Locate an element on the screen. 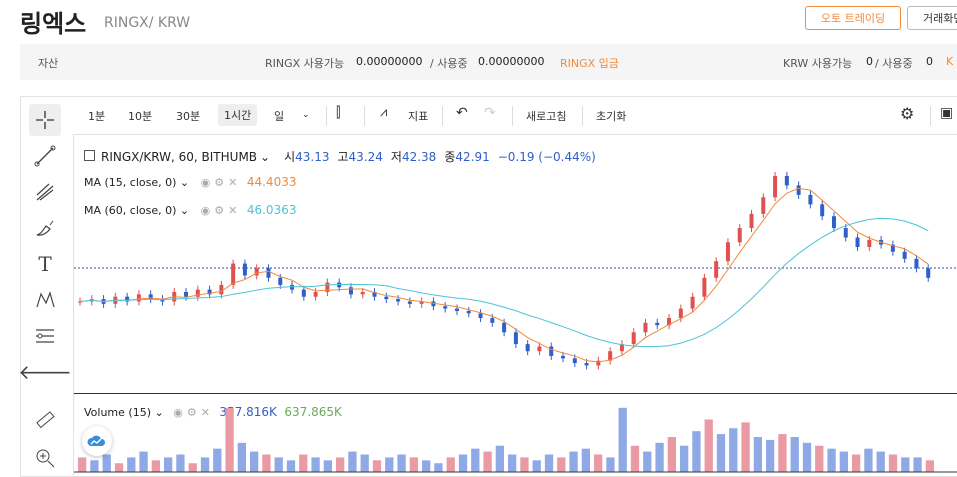  auto-trade-button: 오토 트레이딩 is located at coordinates (853, 18).